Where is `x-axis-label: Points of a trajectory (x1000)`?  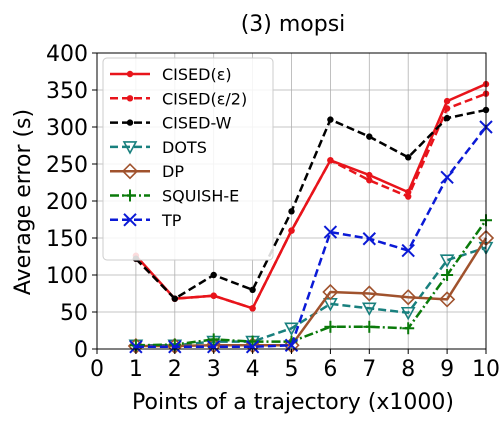 x-axis-label: Points of a trajectory (x1000) is located at coordinates (293, 402).